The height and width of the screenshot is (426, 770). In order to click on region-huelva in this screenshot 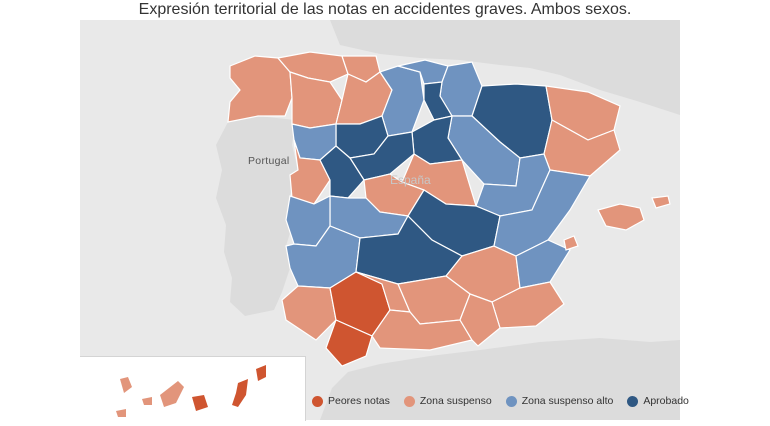, I will do `click(309, 313)`.